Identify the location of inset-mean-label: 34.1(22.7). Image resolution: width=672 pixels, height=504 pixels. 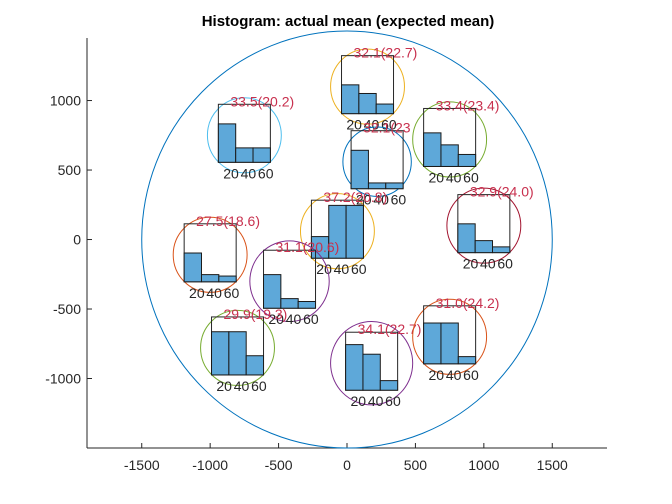
(390, 329).